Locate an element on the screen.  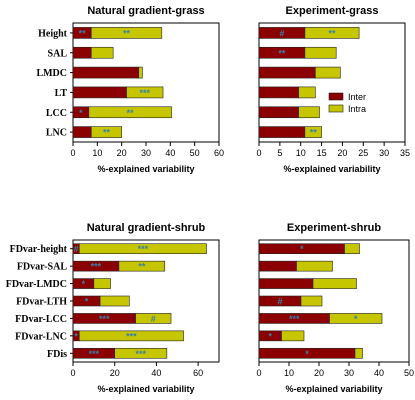
category-label: FDvar-LMDC is located at coordinates (36, 284).